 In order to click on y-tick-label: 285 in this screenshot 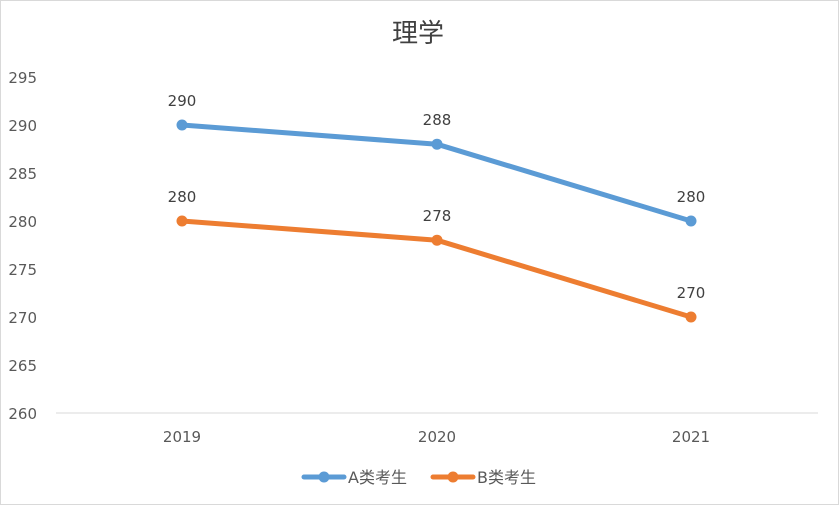, I will do `click(22, 174)`.